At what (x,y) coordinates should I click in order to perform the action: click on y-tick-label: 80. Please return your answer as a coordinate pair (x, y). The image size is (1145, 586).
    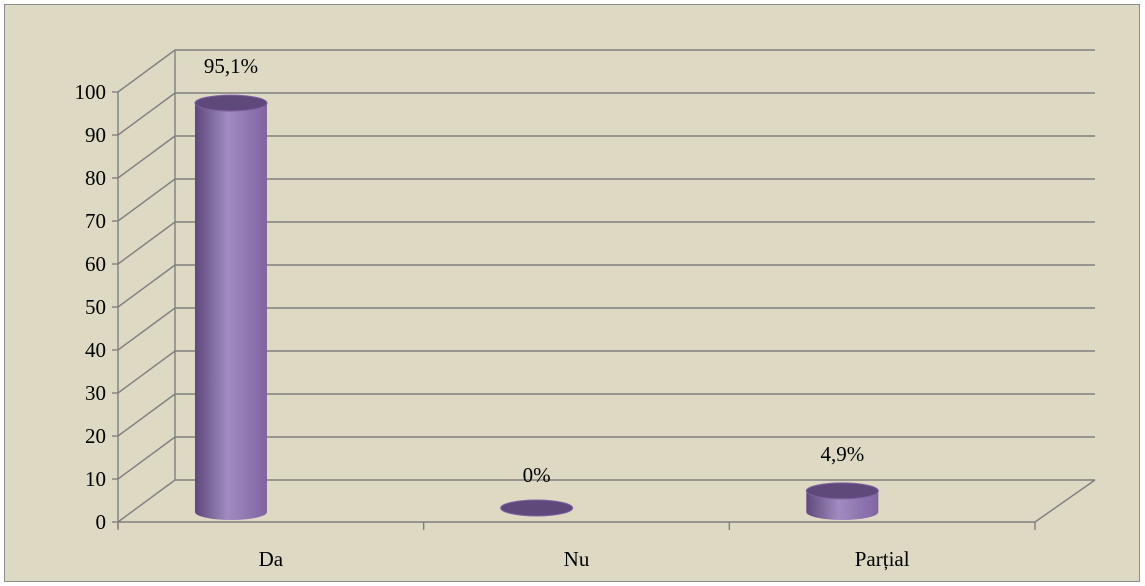
    Looking at the image, I should click on (95, 178).